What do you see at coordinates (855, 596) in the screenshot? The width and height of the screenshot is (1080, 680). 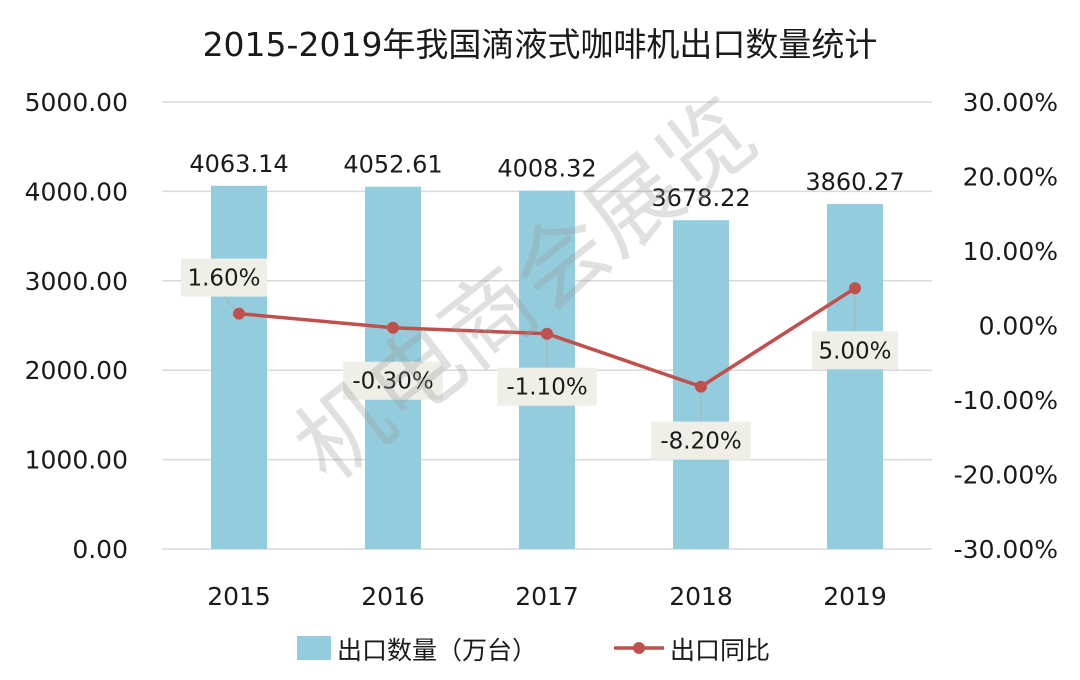 I see `x-tick-label: 2019` at bounding box center [855, 596].